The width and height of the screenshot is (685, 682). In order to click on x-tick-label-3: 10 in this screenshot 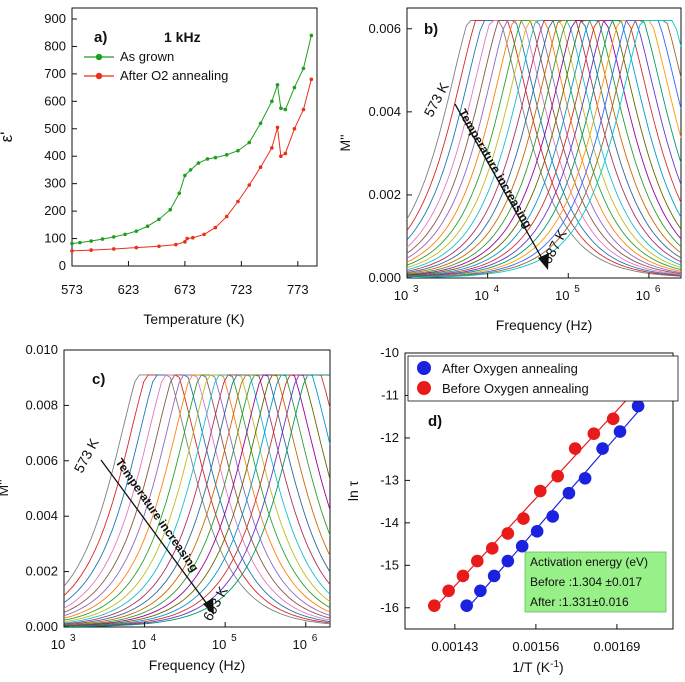, I will do `click(300, 644)`.